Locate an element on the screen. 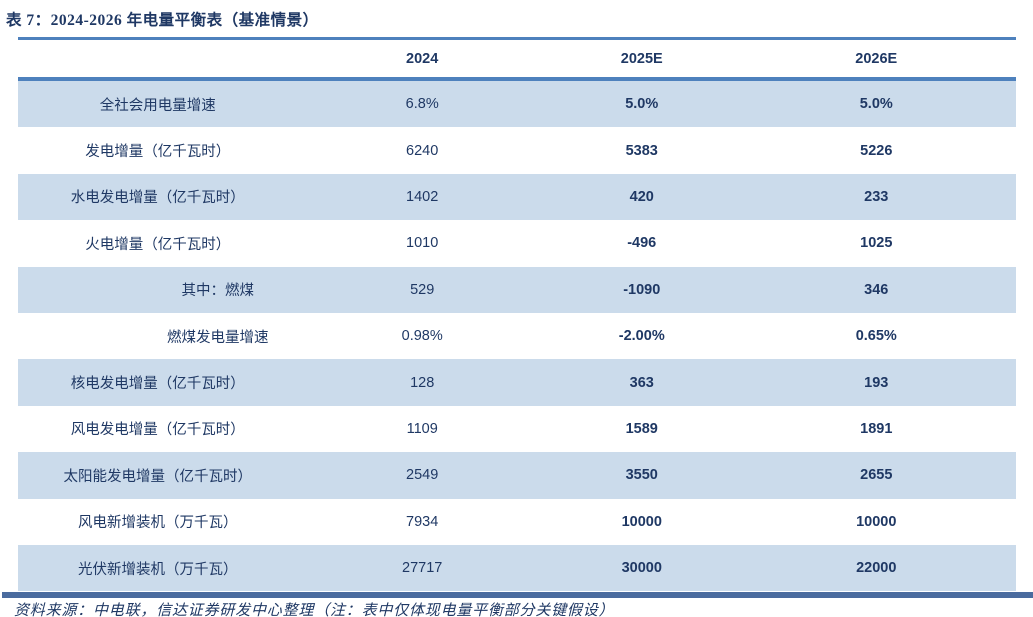  value-2025e: 10000 is located at coordinates (641, 521).